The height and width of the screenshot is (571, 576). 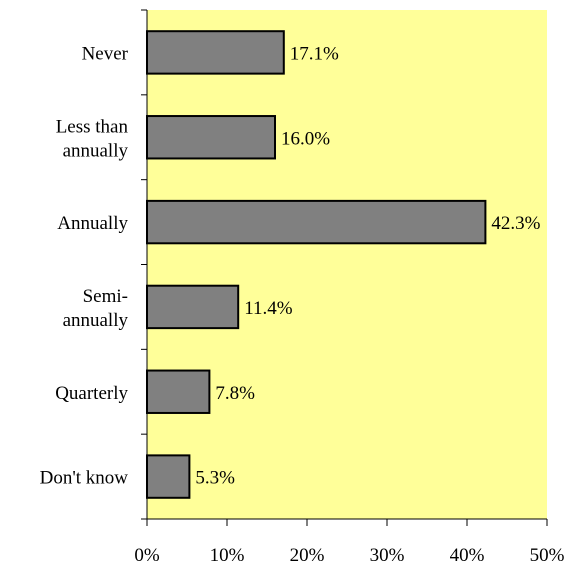 I want to click on value-tick-label: 20%, so click(x=307, y=555).